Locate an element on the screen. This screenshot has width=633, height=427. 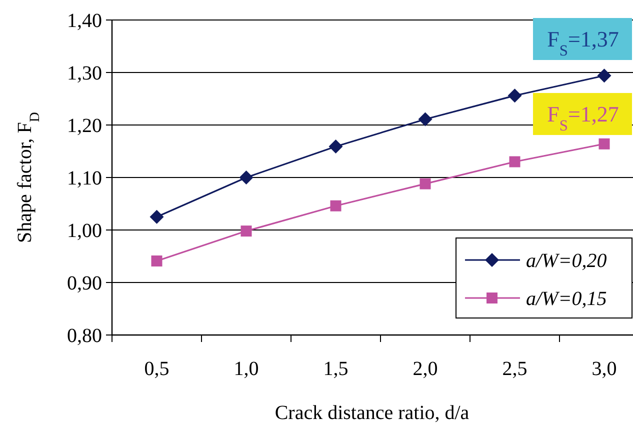
y-tick-label: 1,00 is located at coordinates (84, 231).